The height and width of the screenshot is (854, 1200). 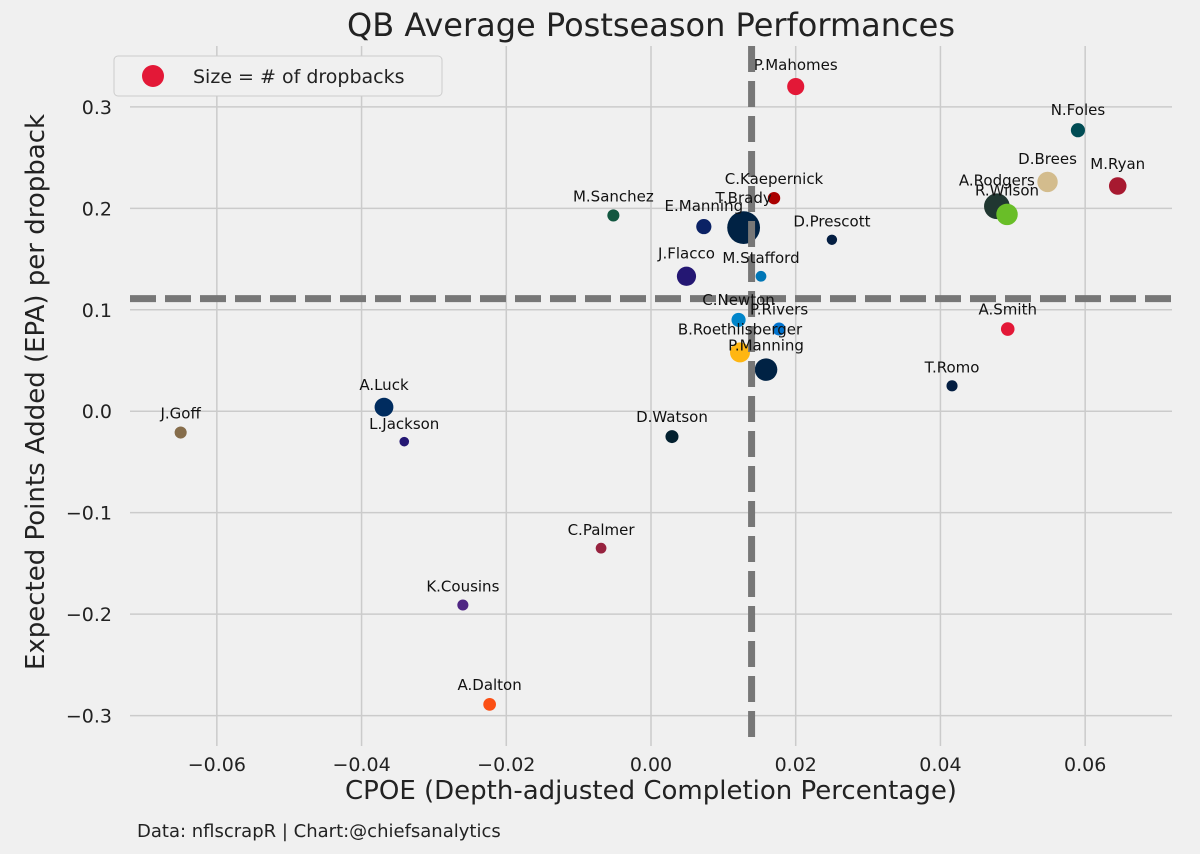 What do you see at coordinates (462, 586) in the screenshot?
I see `point-label: K.Cousins` at bounding box center [462, 586].